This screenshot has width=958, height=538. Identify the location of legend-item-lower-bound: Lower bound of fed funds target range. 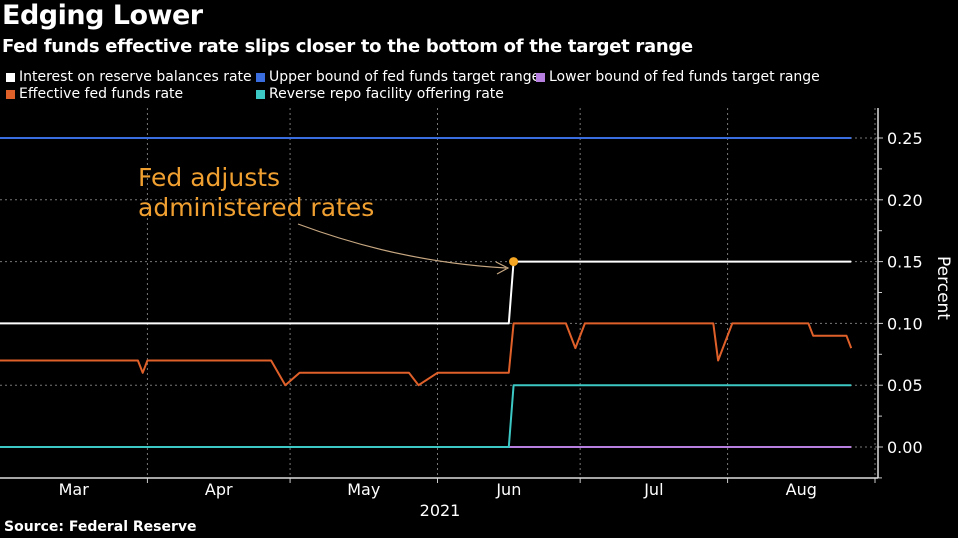
(678, 77).